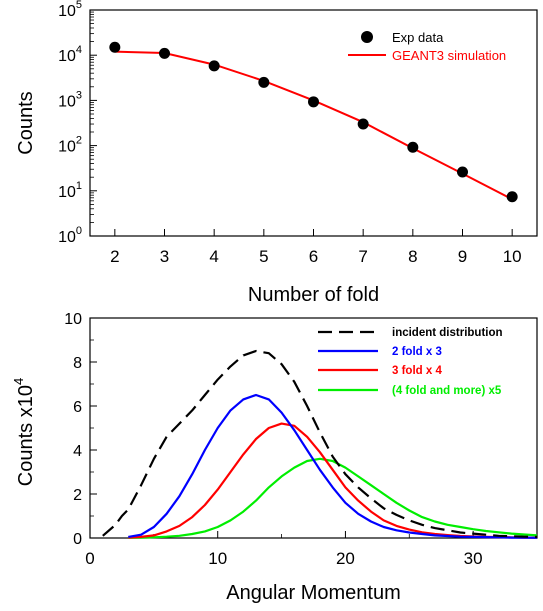 The height and width of the screenshot is (611, 543). Describe the element at coordinates (333, 498) in the screenshot. I see `series-line-4-fold-and-more` at that location.